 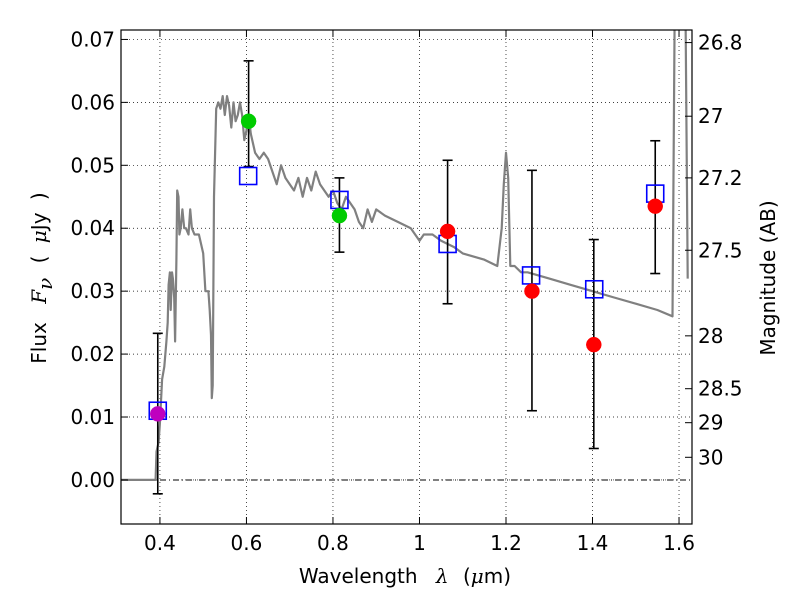 I want to click on y2-tick-label: 27.2, so click(x=720, y=178).